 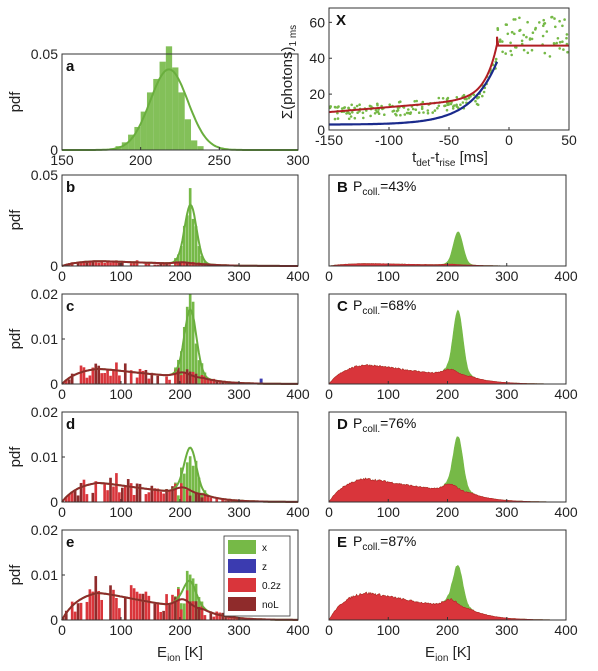 I want to click on x-tick-label-X: 0, so click(x=509, y=140).